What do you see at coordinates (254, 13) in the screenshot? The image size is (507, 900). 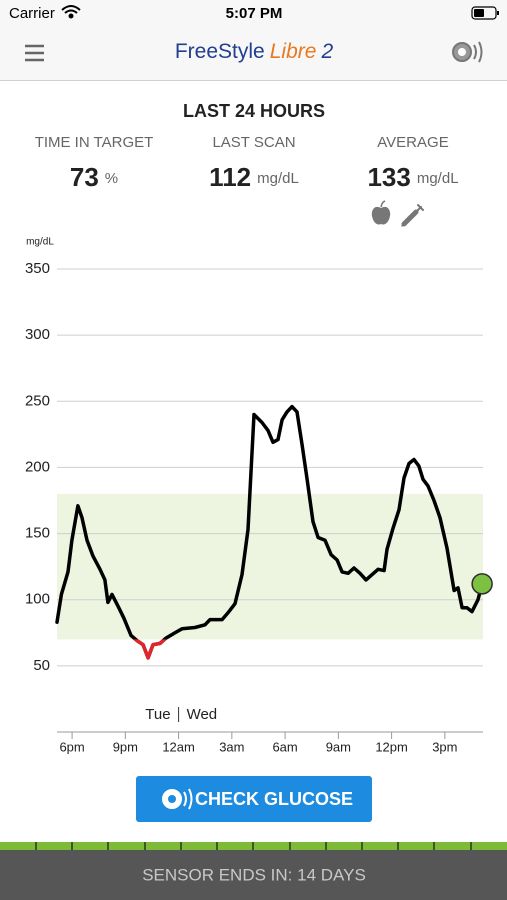 I see `clock: 5:07 PM` at bounding box center [254, 13].